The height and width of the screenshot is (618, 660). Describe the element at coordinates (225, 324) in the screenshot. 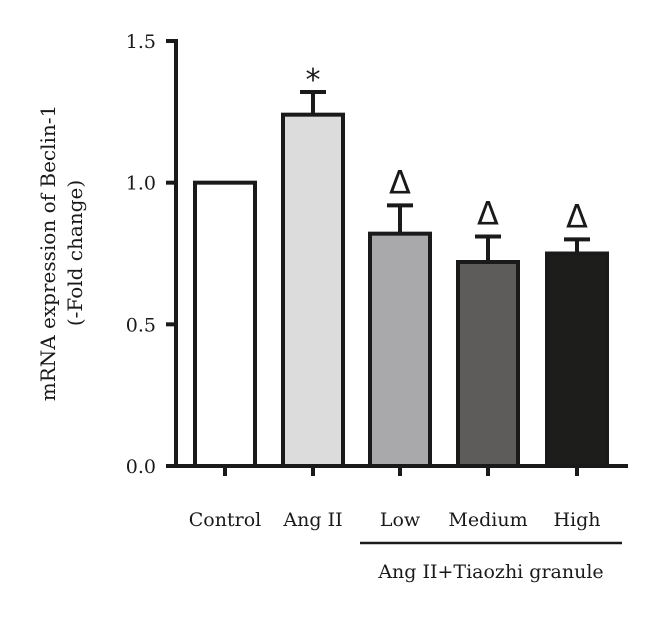

I see `bar-control` at that location.